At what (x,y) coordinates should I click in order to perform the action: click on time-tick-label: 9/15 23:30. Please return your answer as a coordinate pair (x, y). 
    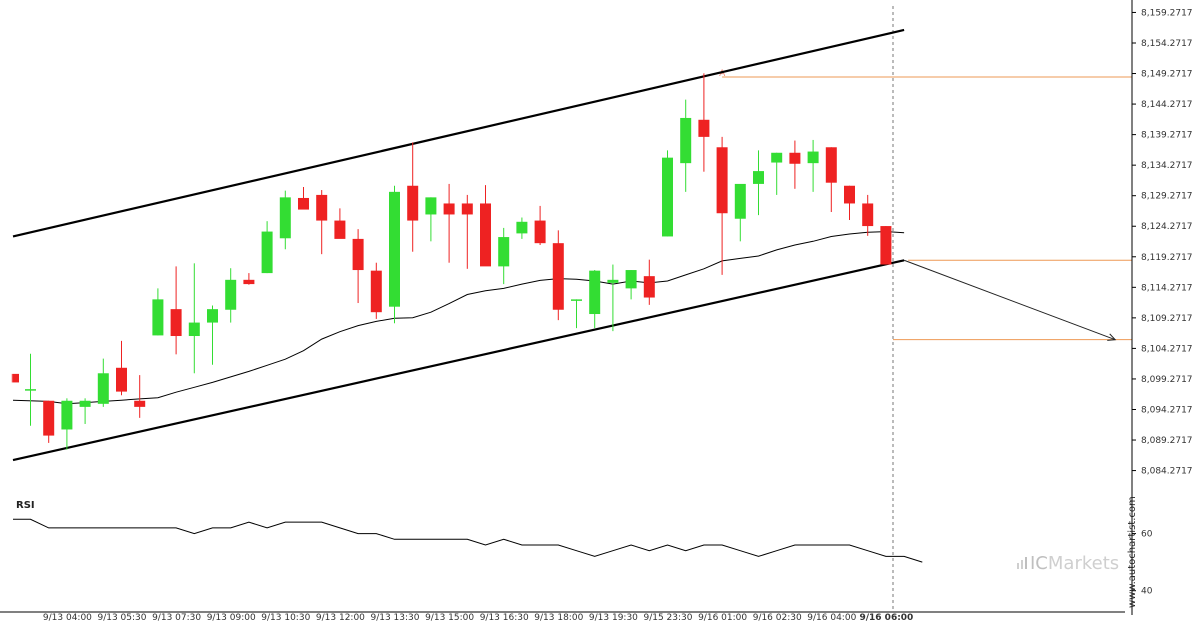
    Looking at the image, I should click on (667, 618).